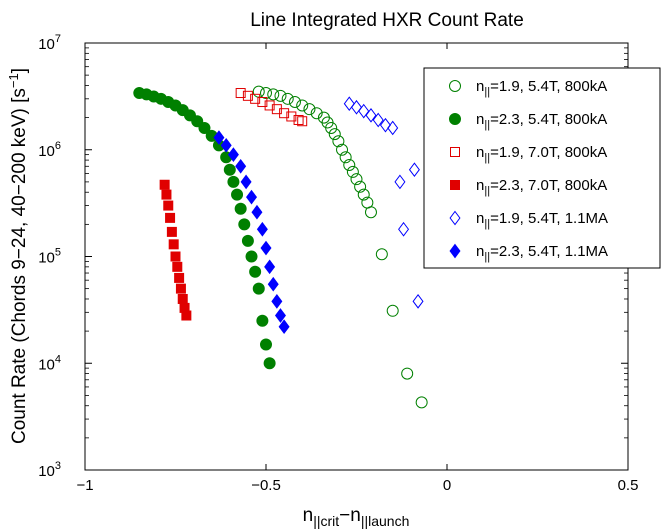 This screenshot has height=531, width=661. Describe the element at coordinates (326, 521) in the screenshot. I see `x-label-sub1: ||crit` at that location.